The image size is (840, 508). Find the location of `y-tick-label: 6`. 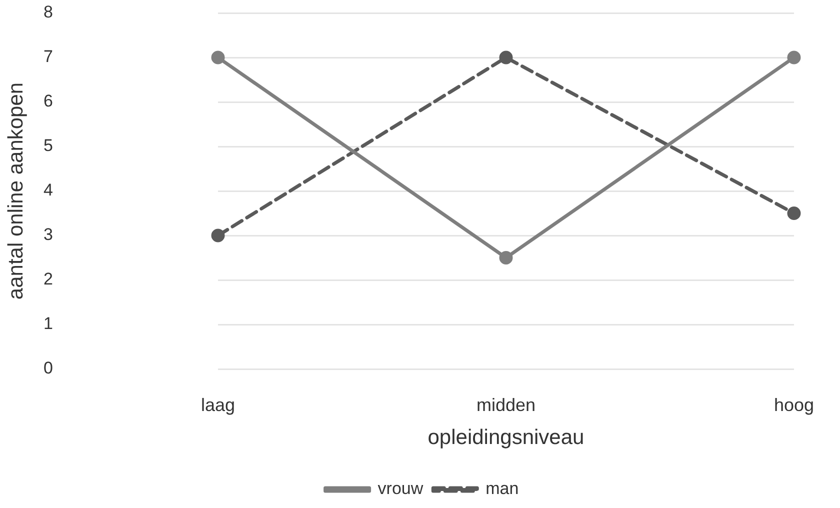

y-tick-label: 6 is located at coordinates (48, 101).